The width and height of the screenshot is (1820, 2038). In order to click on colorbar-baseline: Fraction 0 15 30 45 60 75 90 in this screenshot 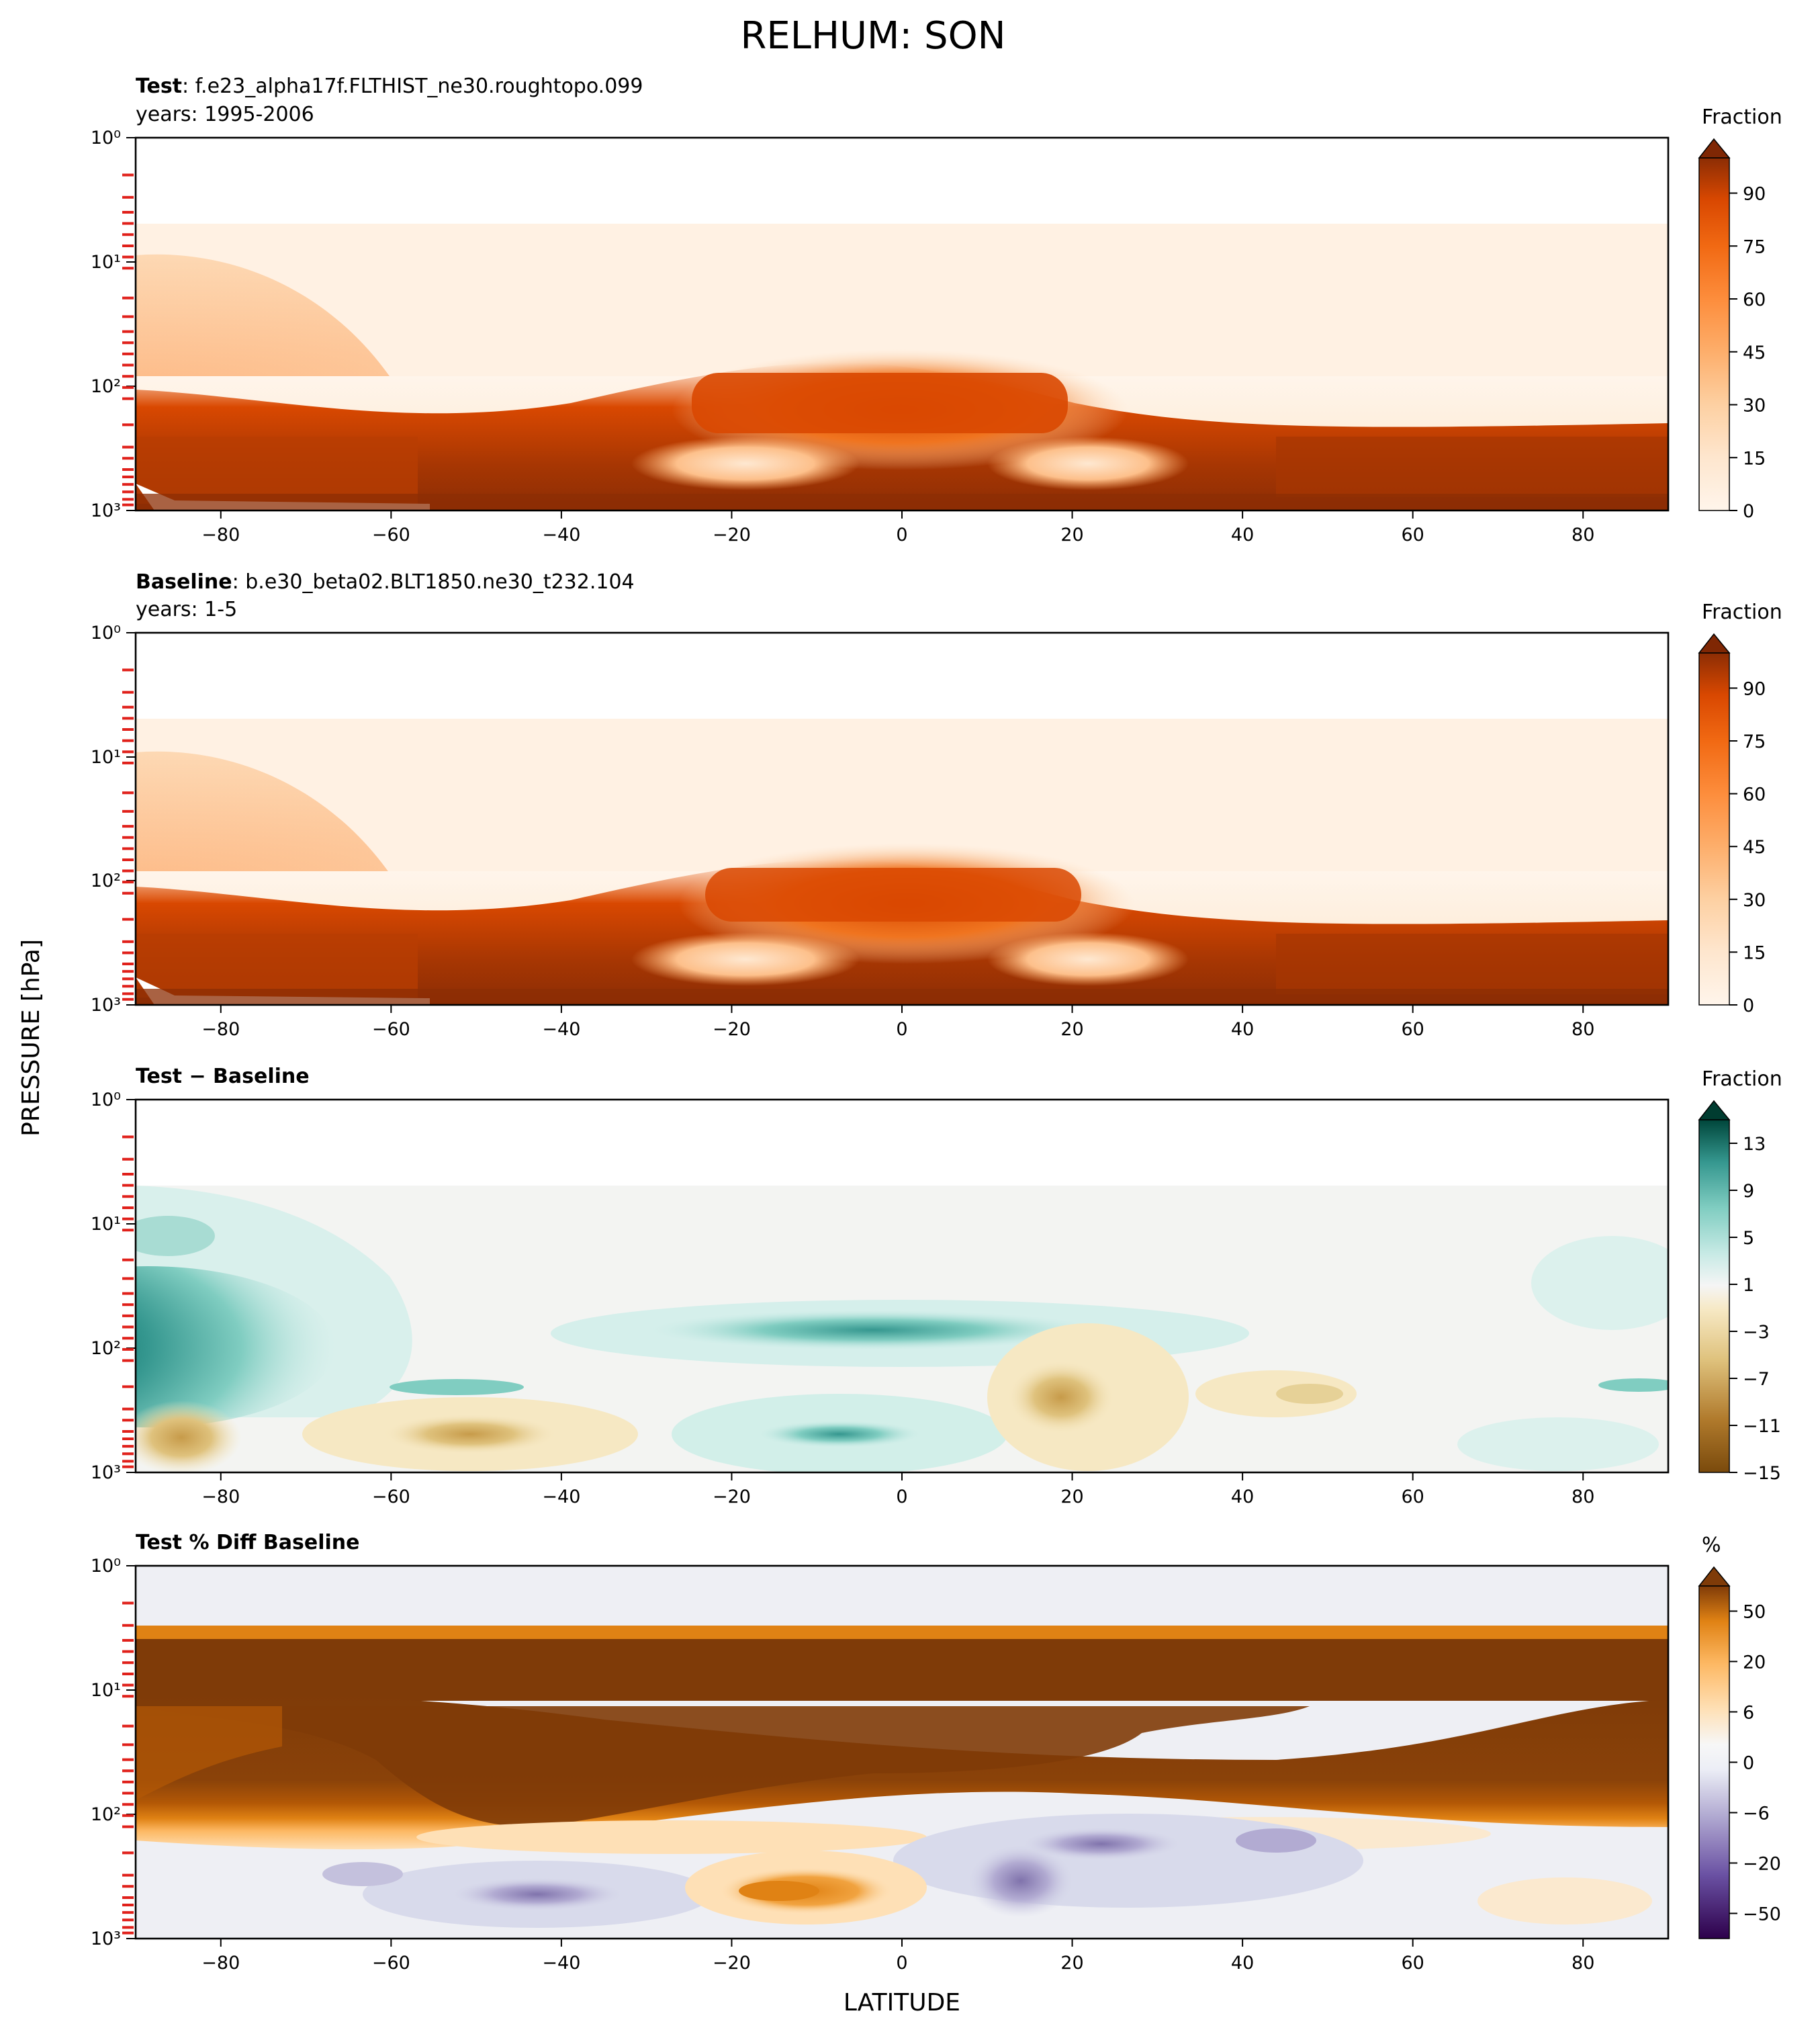, I will do `click(1740, 808)`.